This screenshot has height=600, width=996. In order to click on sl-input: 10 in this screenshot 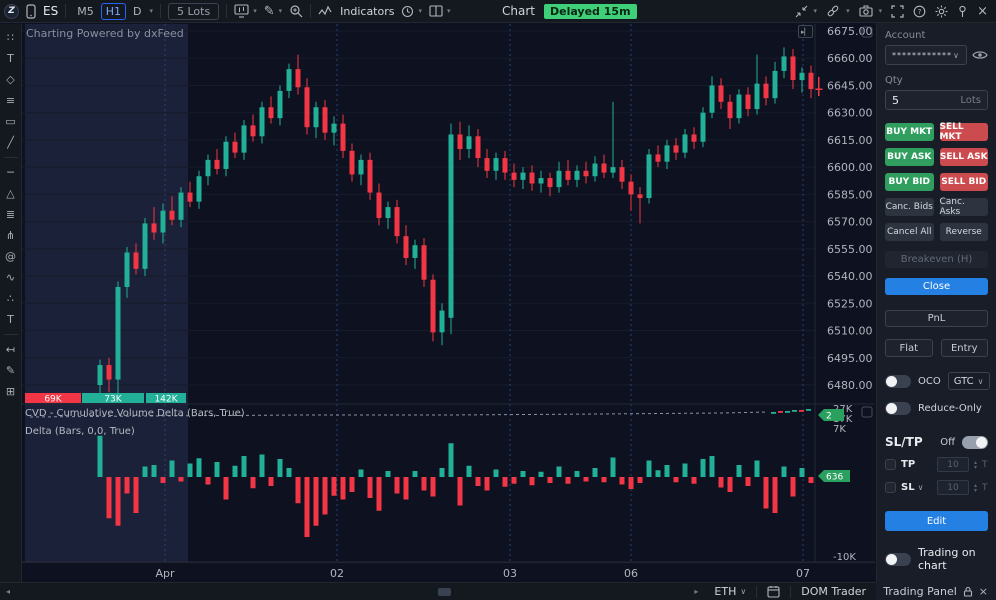, I will do `click(952, 487)`.